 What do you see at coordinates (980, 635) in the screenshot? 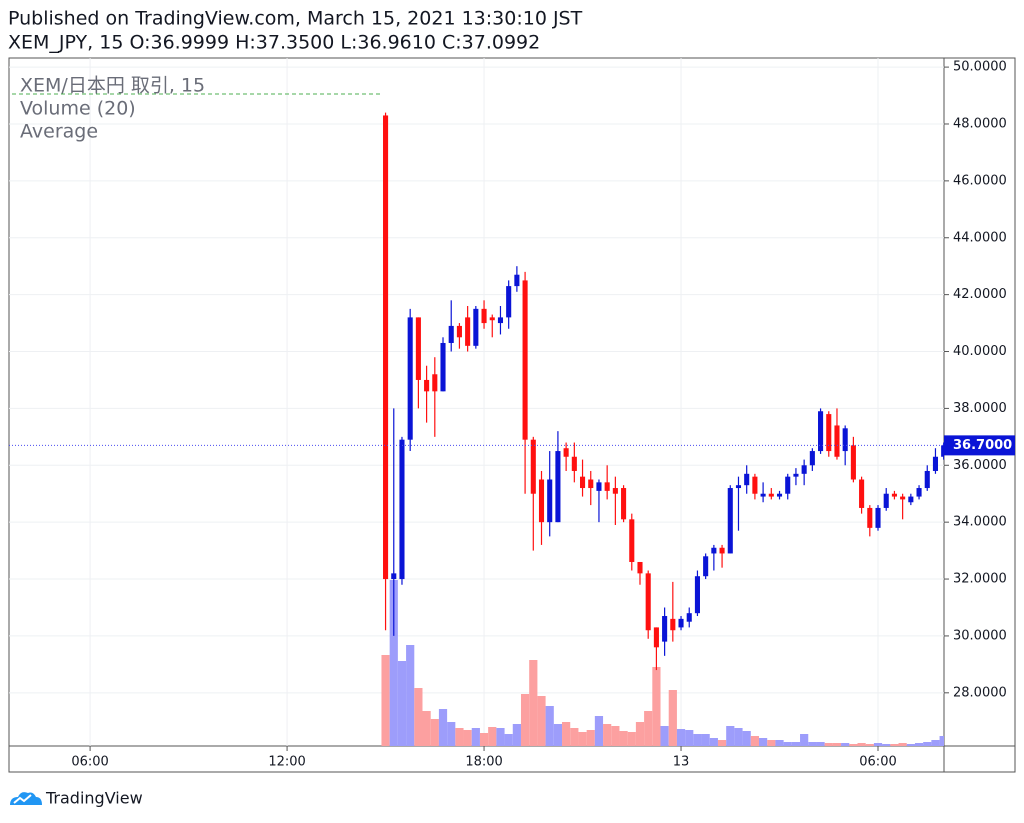
I see `y-tick-label: 30.0000` at bounding box center [980, 635].